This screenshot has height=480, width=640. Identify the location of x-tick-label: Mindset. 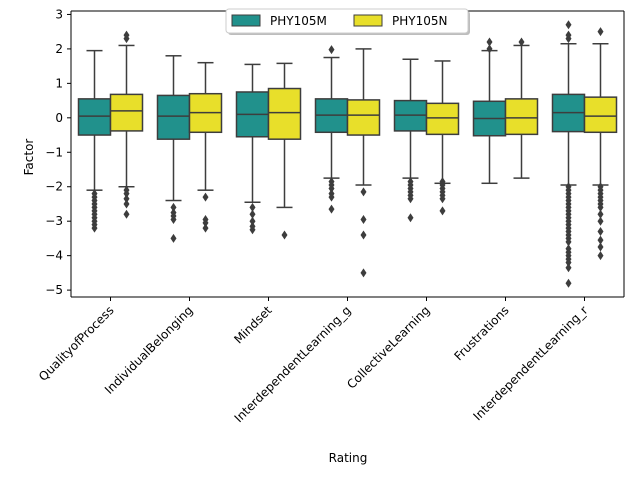
(253, 325).